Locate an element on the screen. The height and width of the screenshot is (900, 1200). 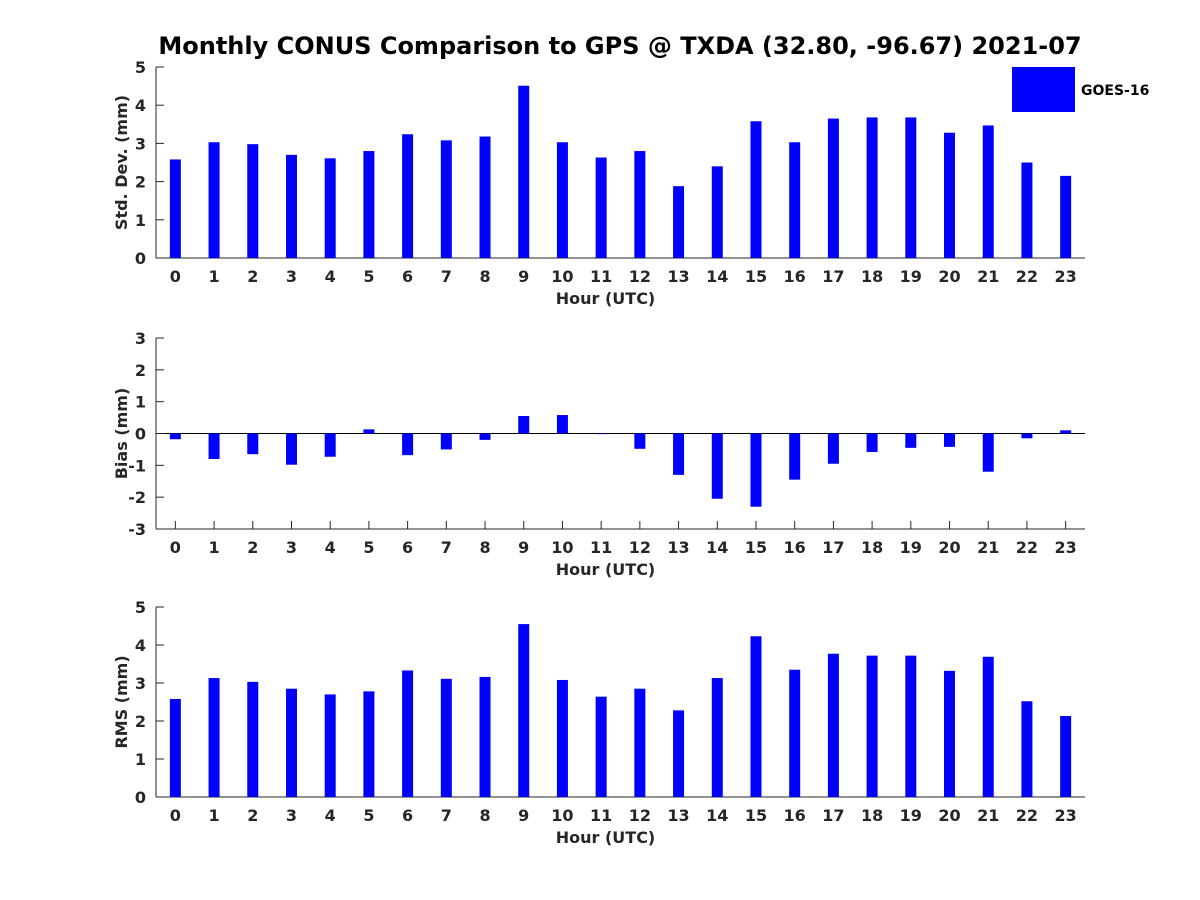
x-tick-label: 12 is located at coordinates (640, 276).